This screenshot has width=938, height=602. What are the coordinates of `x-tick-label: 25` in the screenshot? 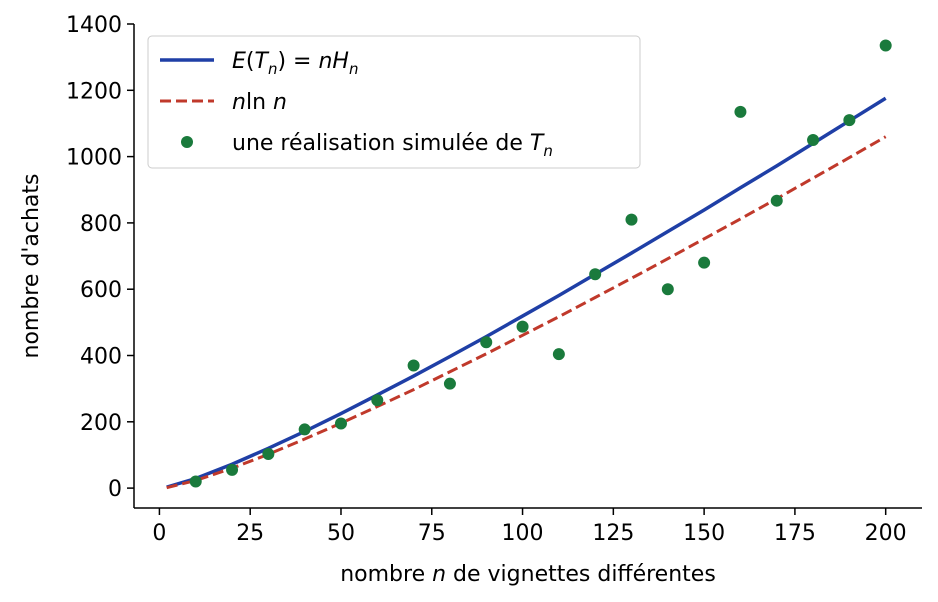 It's located at (250, 533).